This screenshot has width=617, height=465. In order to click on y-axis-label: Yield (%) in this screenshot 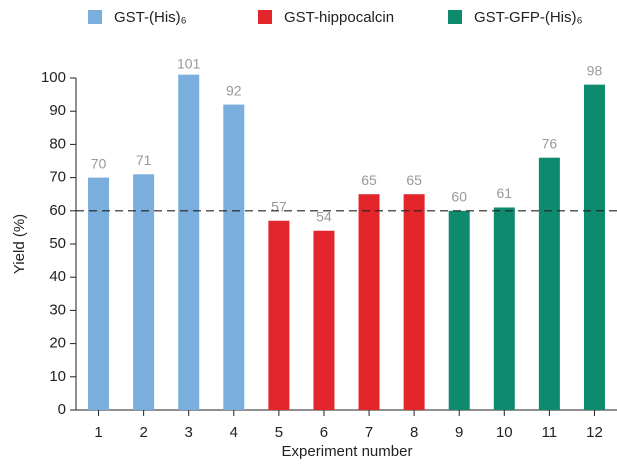, I will do `click(19, 244)`.